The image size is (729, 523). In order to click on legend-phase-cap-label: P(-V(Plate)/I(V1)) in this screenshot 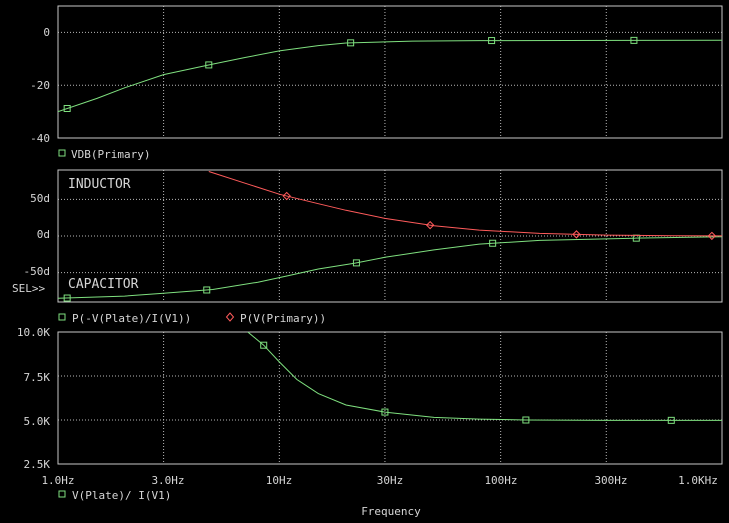, I will do `click(131, 318)`.